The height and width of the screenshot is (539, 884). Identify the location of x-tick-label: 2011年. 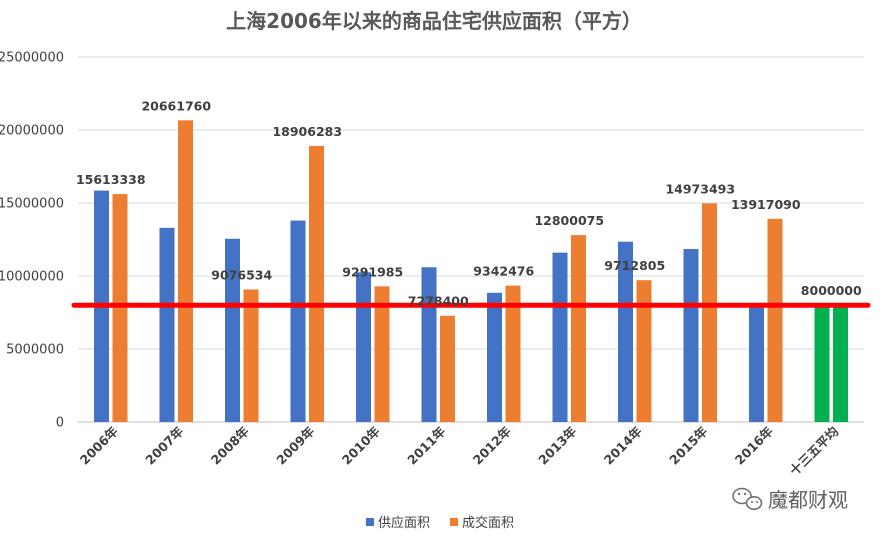
(426, 445).